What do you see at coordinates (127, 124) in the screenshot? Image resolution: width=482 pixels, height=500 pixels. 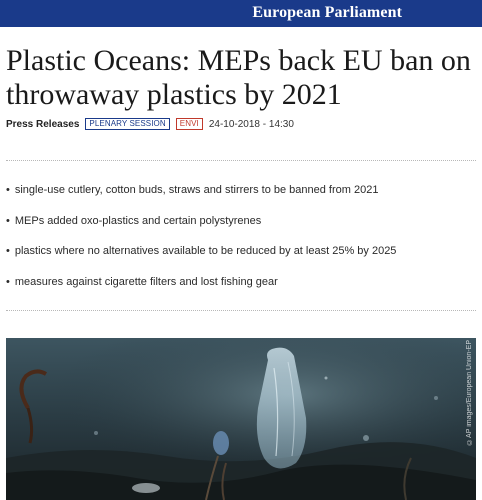 I see `tag-plenary-session: PLENARY SESSION` at bounding box center [127, 124].